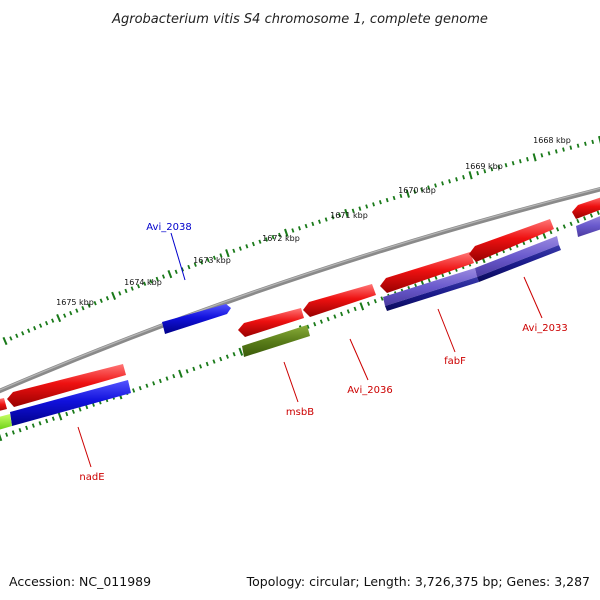 This screenshot has width=600, height=600. Describe the element at coordinates (484, 166) in the screenshot. I see `tick-label-1669: 1669 kbp` at that location.